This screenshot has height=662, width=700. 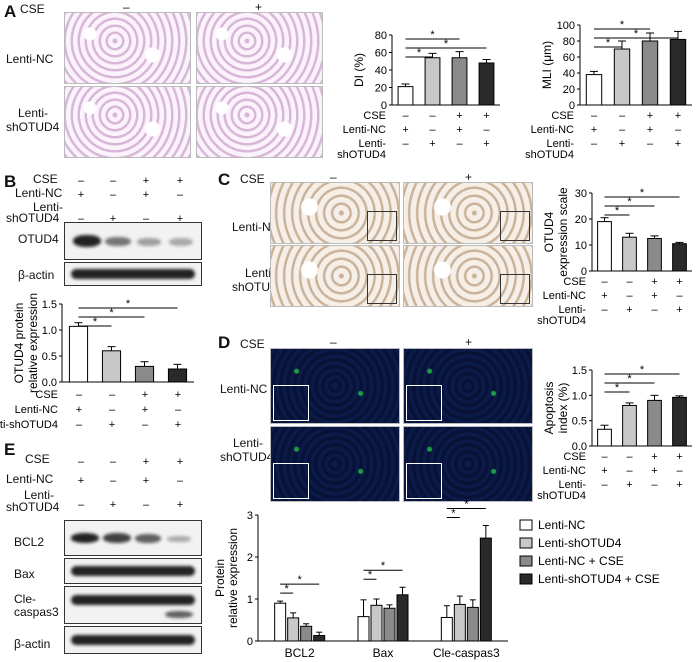 I want to click on e-lenti-sh-b: shOTUD4, so click(x=33, y=507).